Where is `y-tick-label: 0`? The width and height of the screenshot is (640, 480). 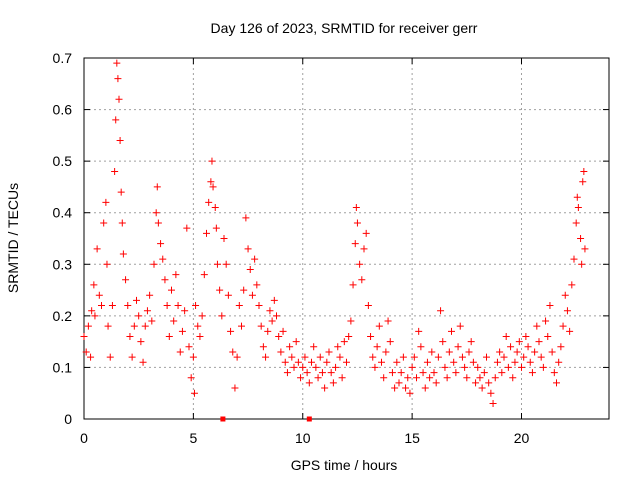
y-tick-label: 0 is located at coordinates (68, 419).